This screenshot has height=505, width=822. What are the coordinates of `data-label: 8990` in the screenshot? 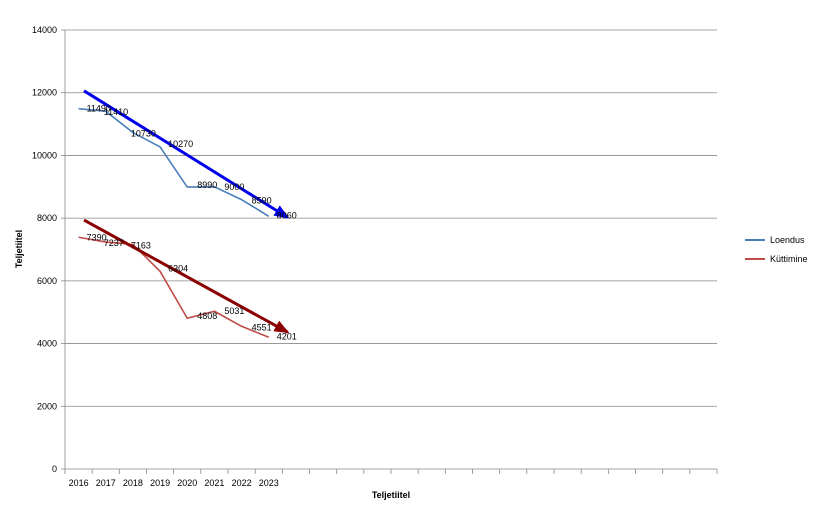 It's located at (207, 185).